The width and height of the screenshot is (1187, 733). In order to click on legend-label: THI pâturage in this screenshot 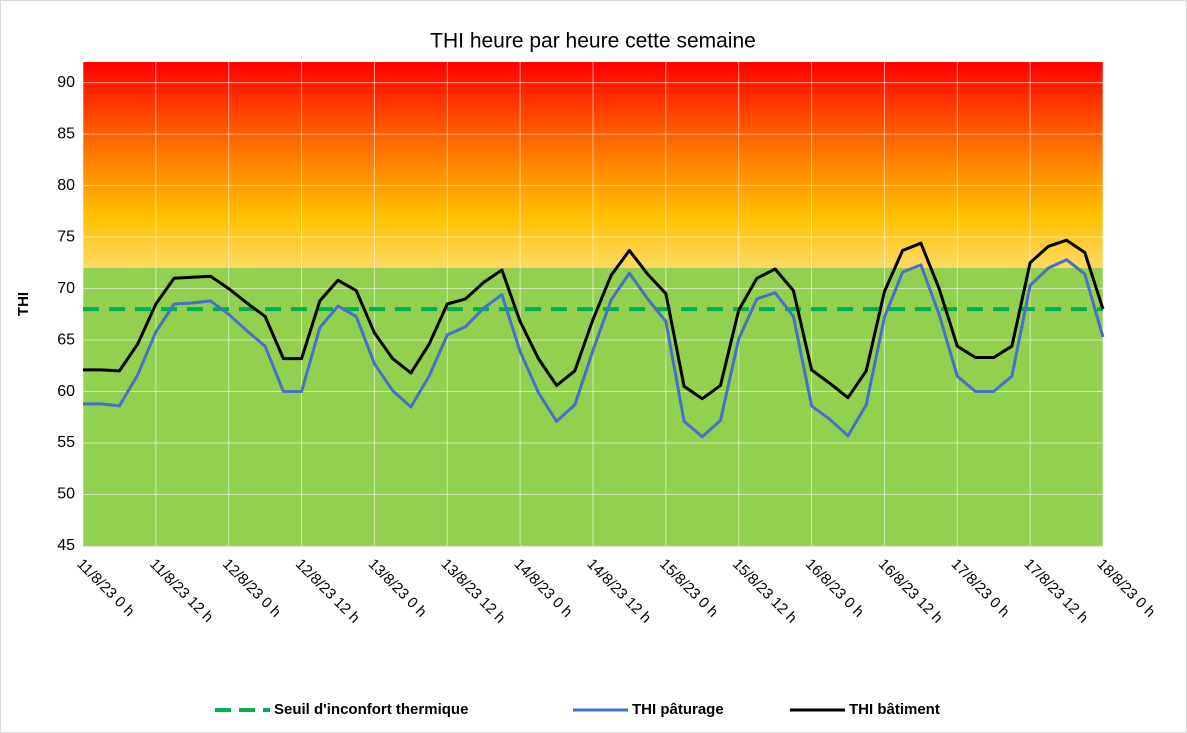, I will do `click(678, 709)`.